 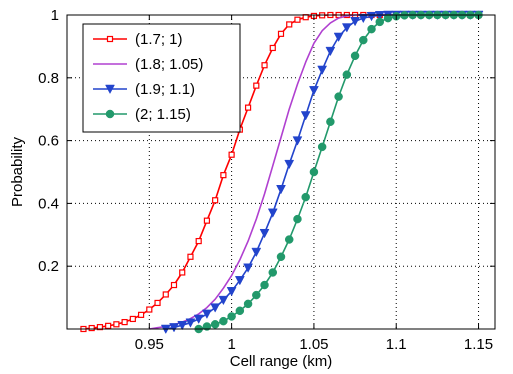 I want to click on x-tick-label: 0.95, so click(x=149, y=344).